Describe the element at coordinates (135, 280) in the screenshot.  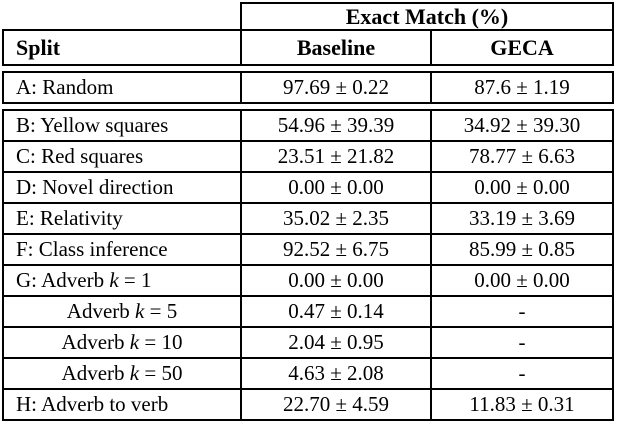
I see `split-label-suffix: = 1` at that location.